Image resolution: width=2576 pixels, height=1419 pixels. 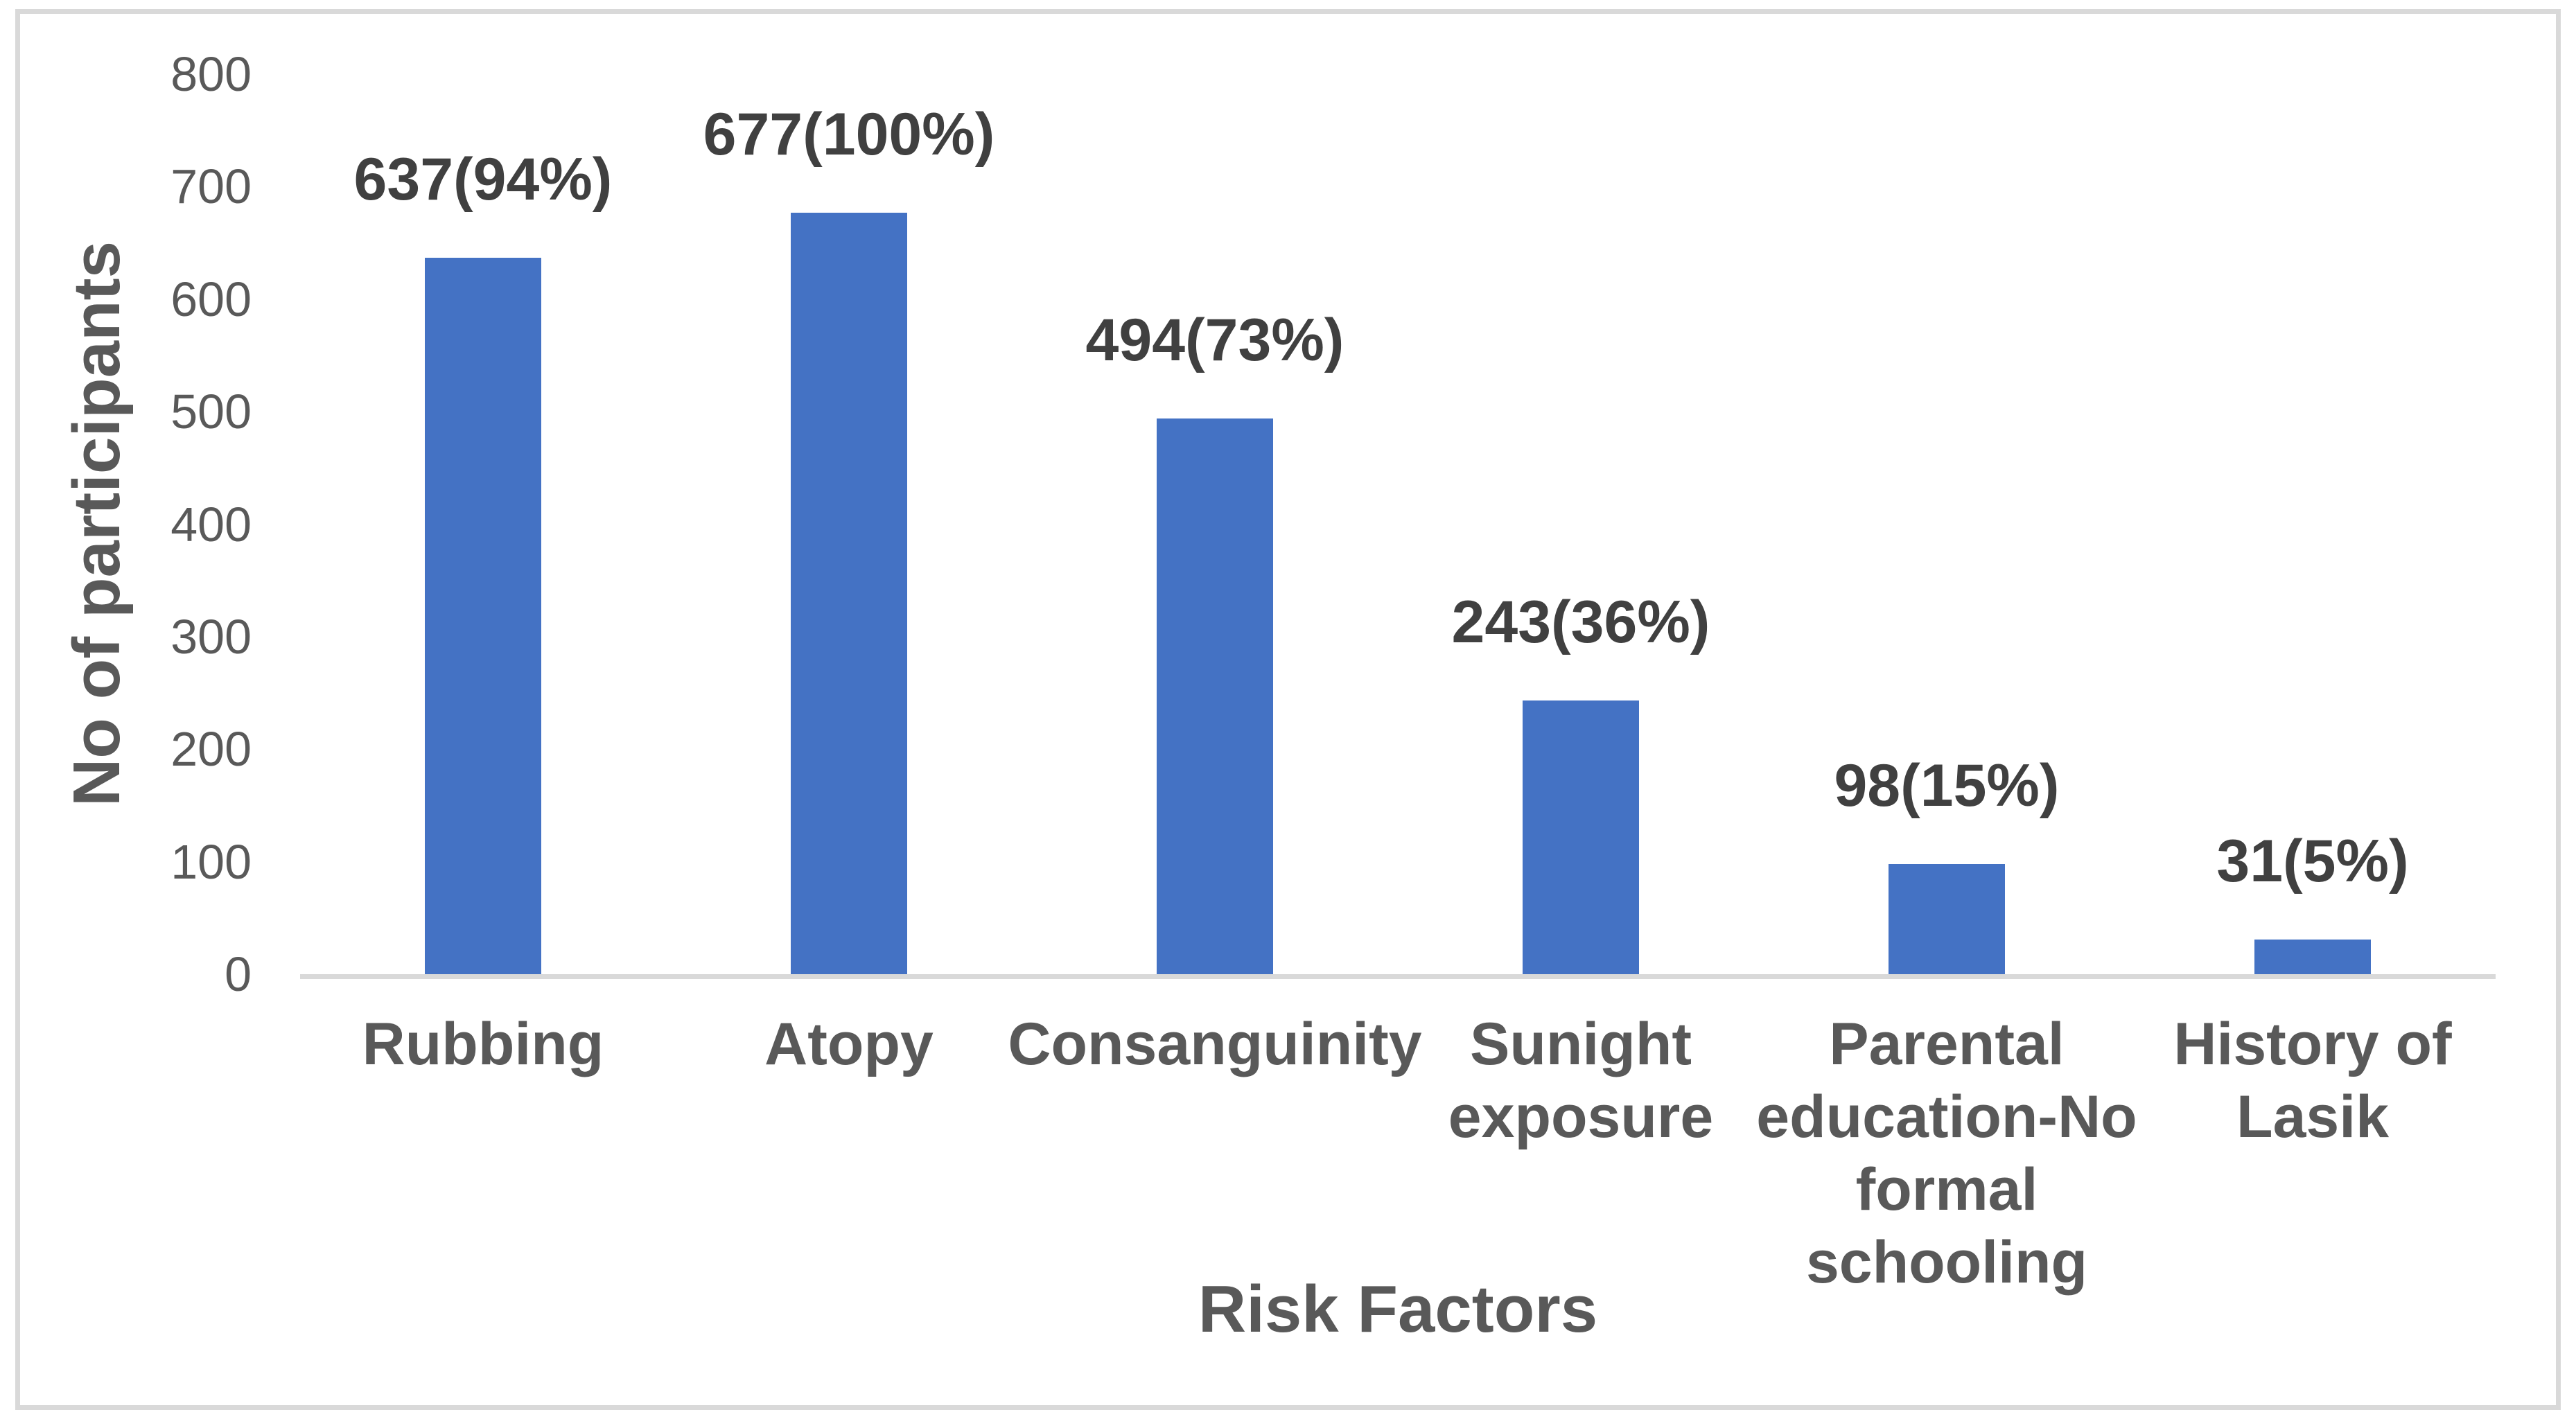 What do you see at coordinates (1580, 622) in the screenshot?
I see `bar-value-label: 243(36%)` at bounding box center [1580, 622].